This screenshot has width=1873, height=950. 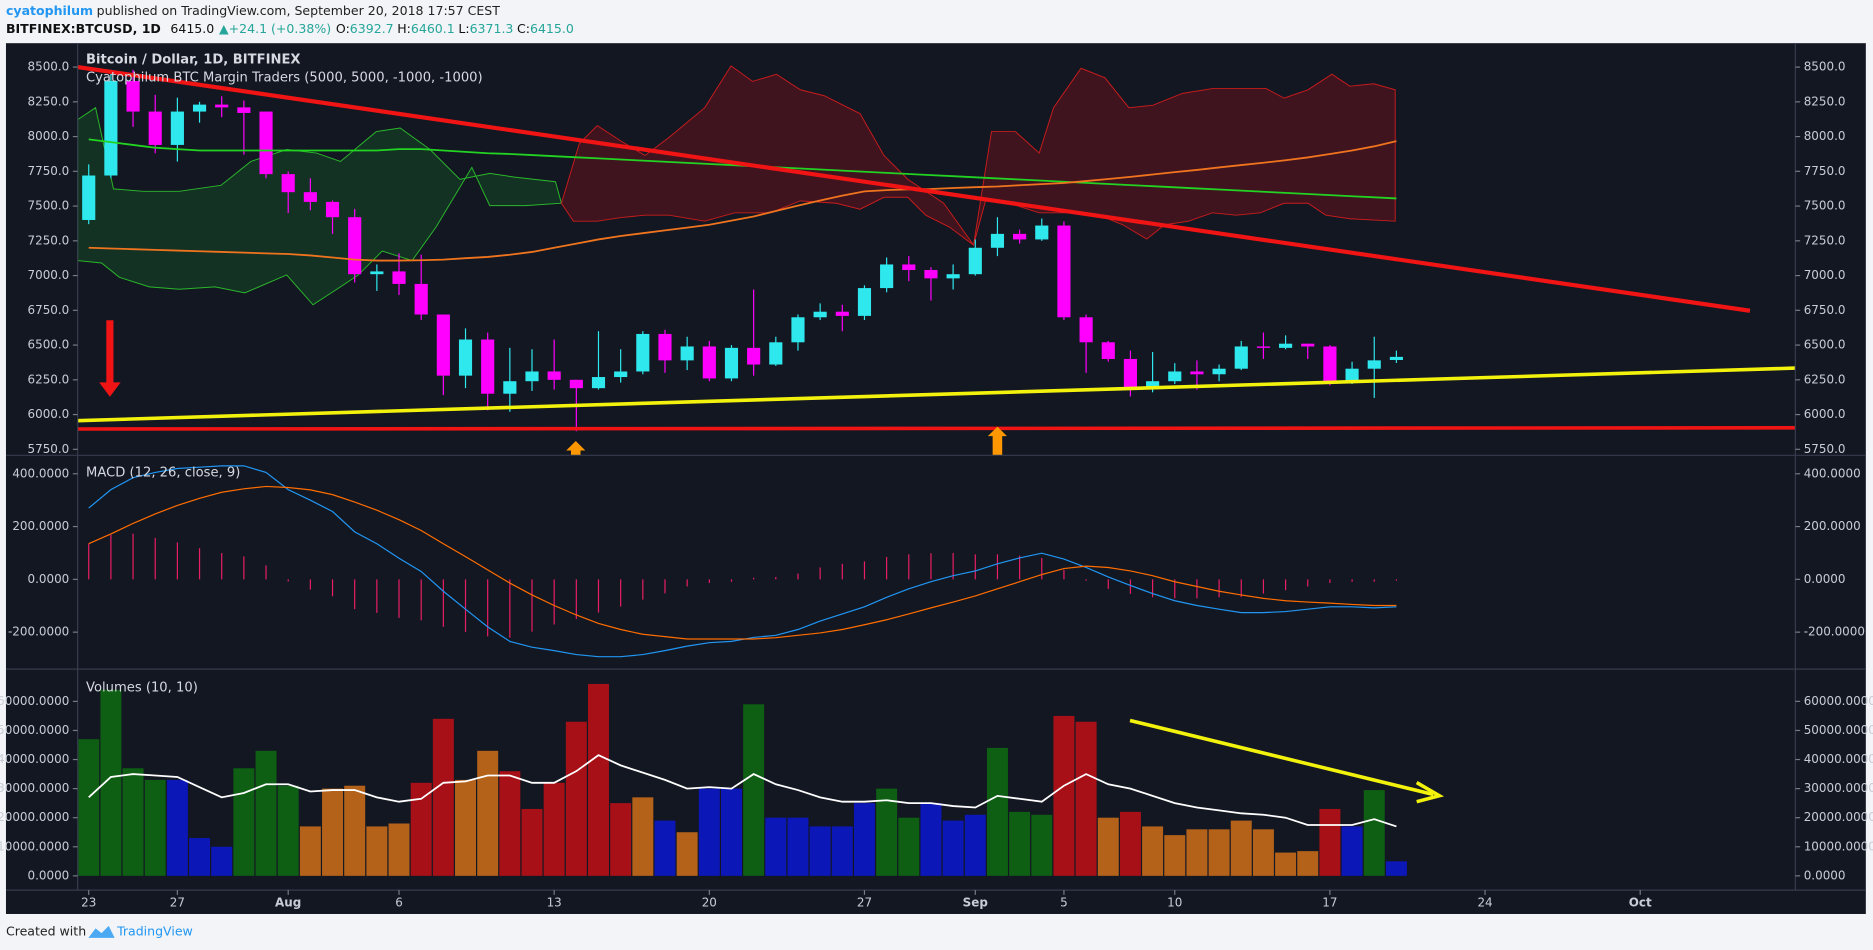 I want to click on last-price: 6415.0, so click(x=192, y=27).